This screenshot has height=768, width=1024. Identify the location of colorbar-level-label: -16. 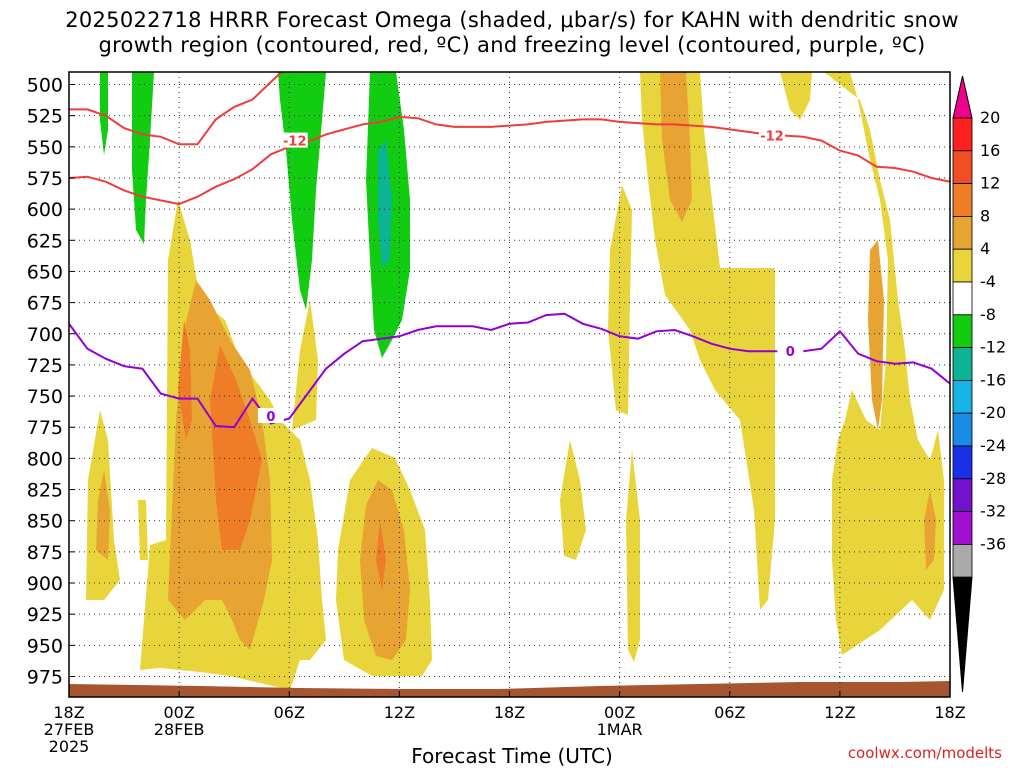
(993, 379).